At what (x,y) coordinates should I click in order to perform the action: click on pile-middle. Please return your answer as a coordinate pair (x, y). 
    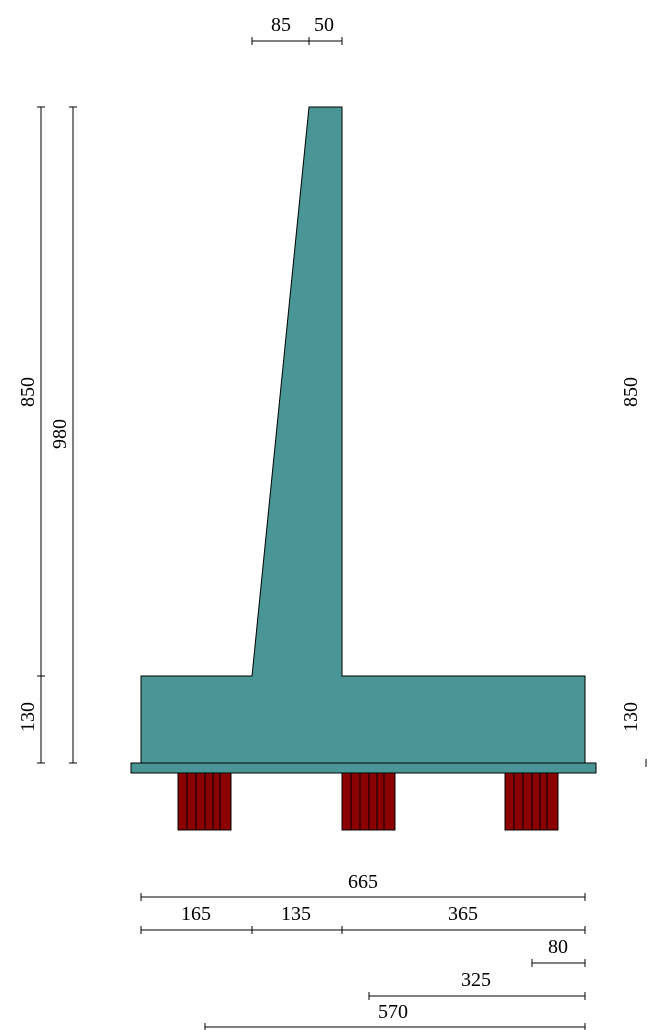
    Looking at the image, I should click on (368, 801).